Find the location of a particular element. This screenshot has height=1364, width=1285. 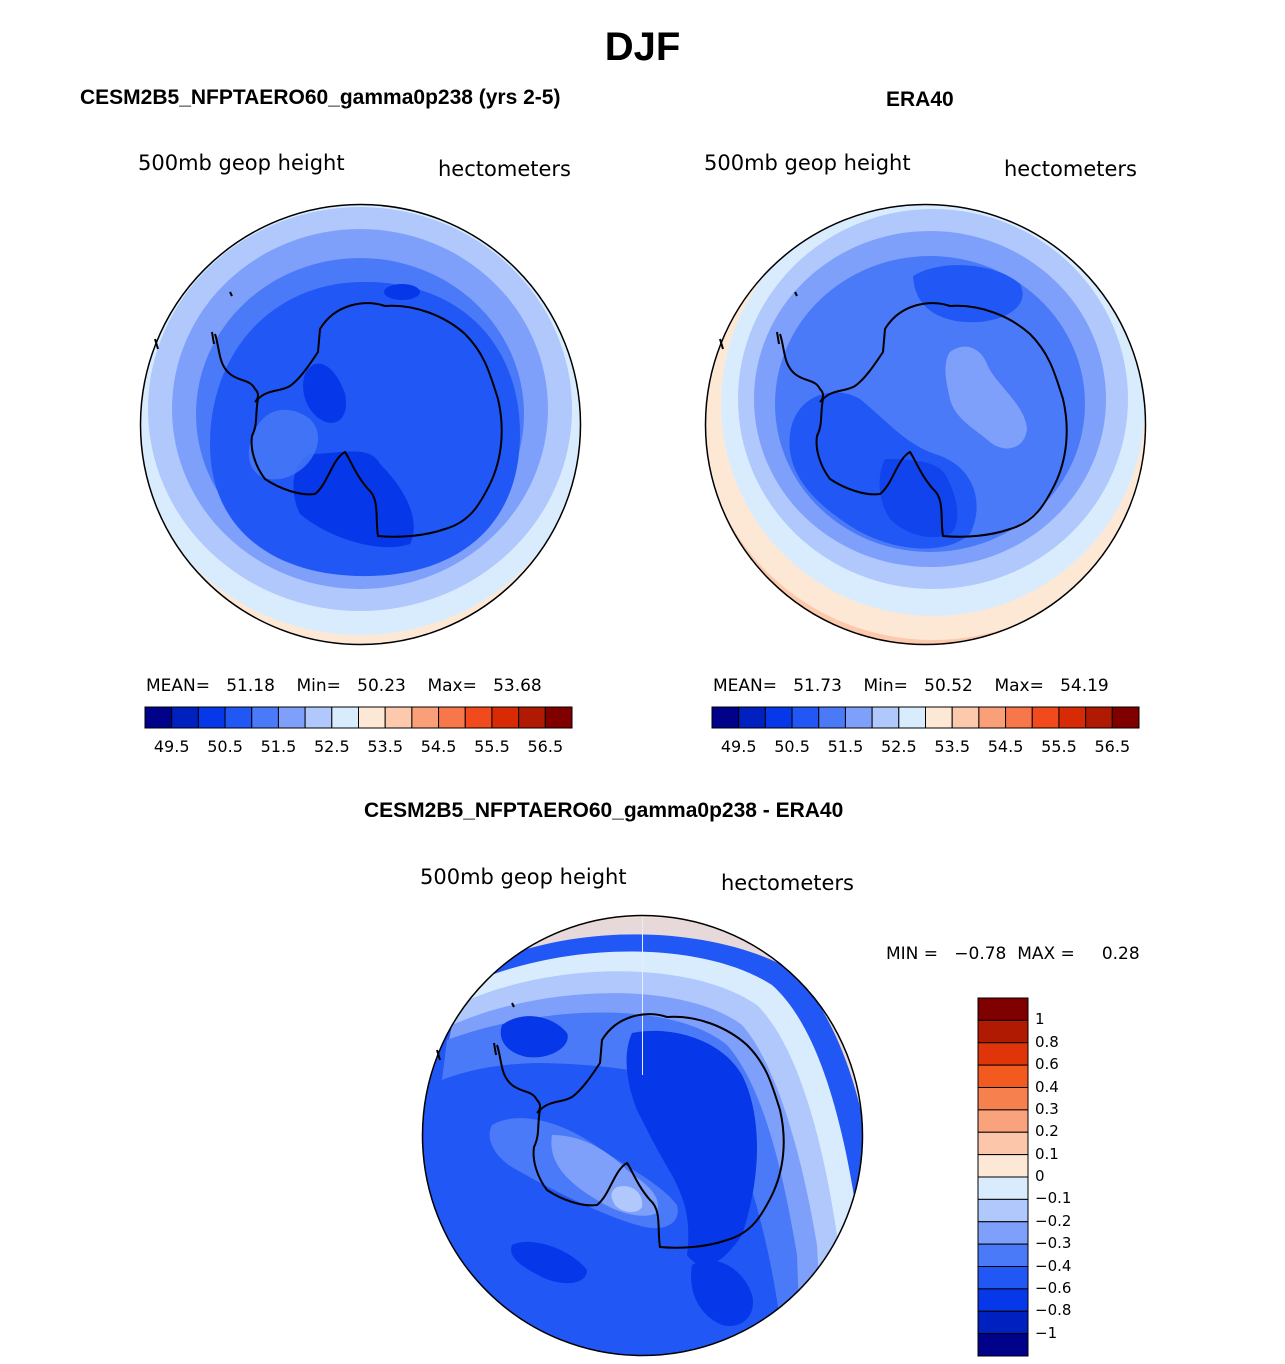

panel-3-min-value: −0.78 is located at coordinates (980, 954).